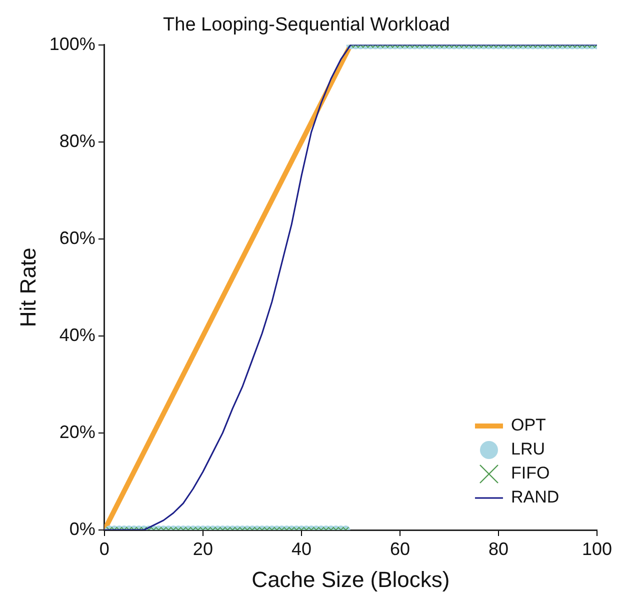 The image size is (623, 604). What do you see at coordinates (306, 25) in the screenshot?
I see `chart-title: The Looping-Sequential Workload` at bounding box center [306, 25].